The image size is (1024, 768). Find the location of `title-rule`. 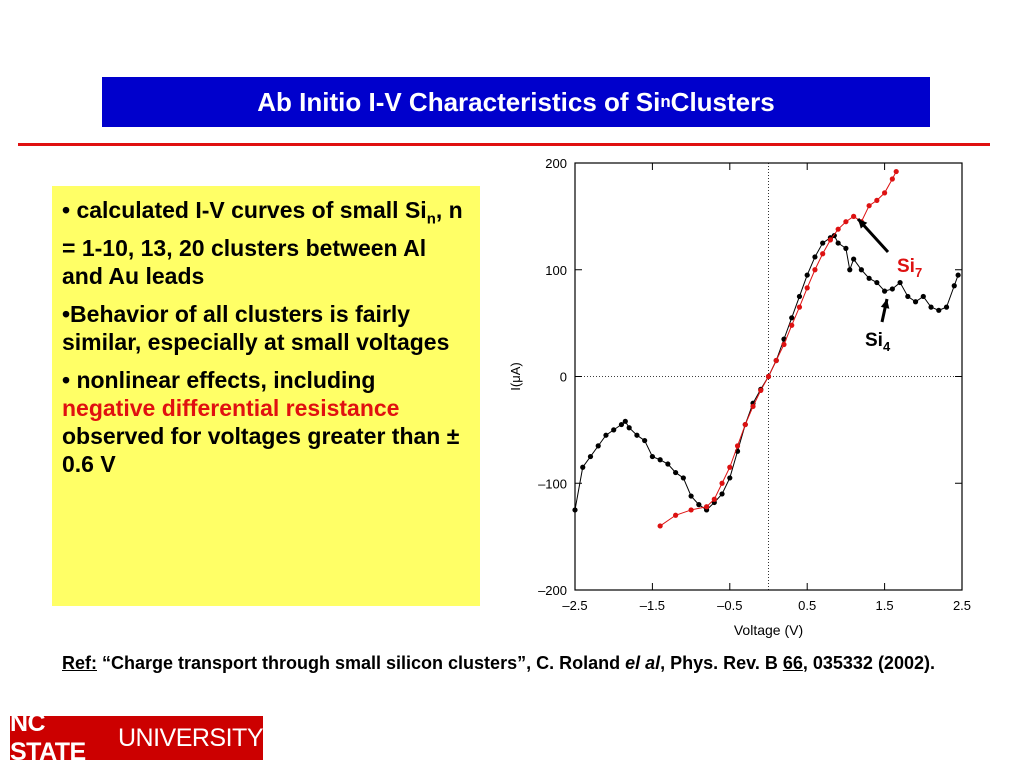

title-rule is located at coordinates (504, 144).